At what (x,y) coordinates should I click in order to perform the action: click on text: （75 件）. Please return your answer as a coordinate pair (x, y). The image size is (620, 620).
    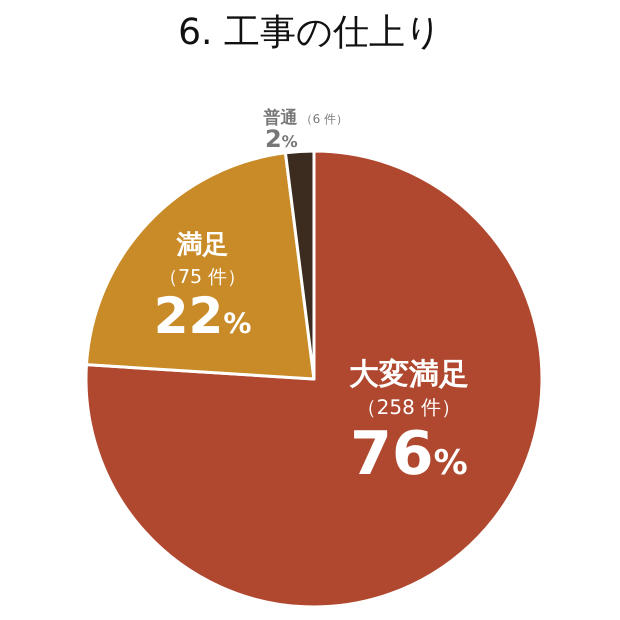
    Looking at the image, I should click on (202, 277).